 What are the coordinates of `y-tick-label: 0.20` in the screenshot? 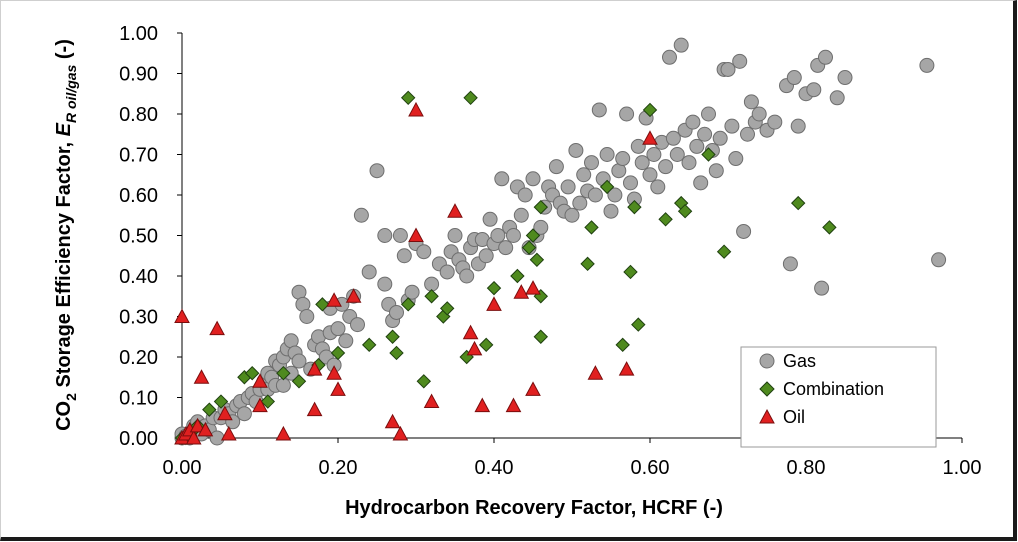 It's located at (138, 358).